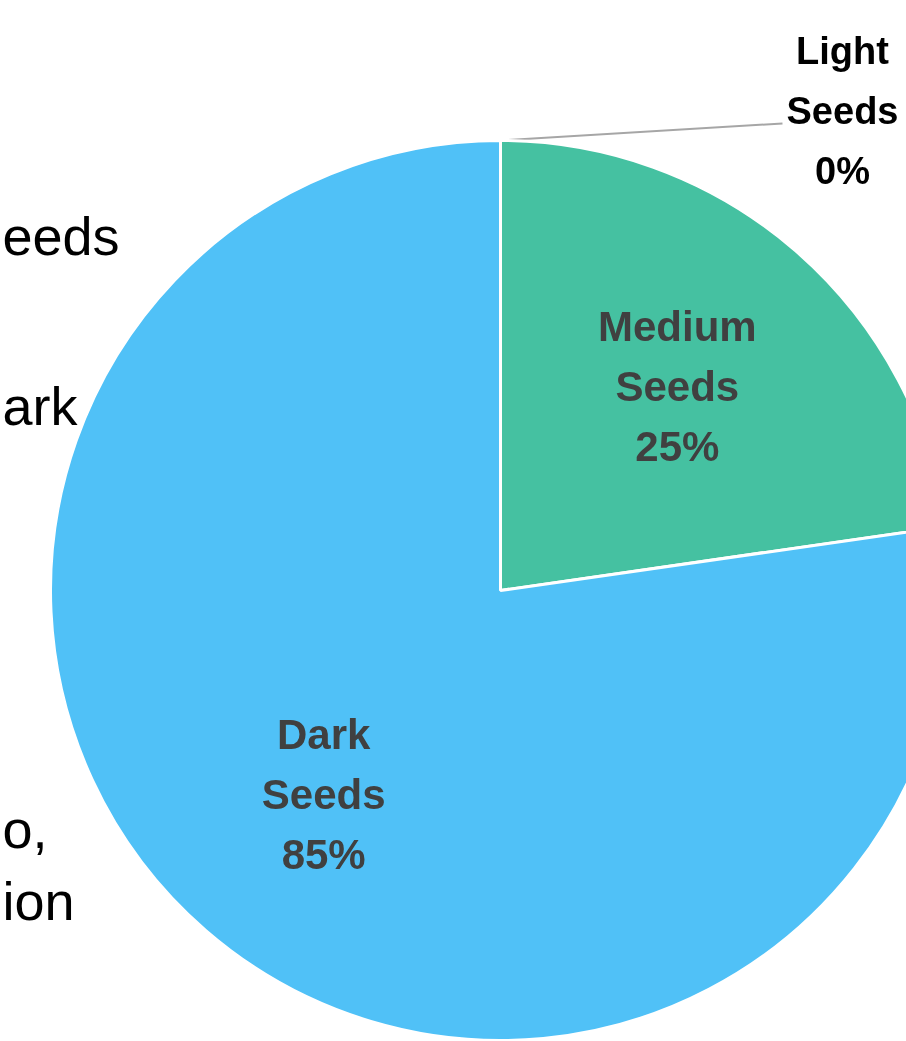  What do you see at coordinates (677, 356) in the screenshot?
I see `slice-label: Medium Seeds` at bounding box center [677, 356].